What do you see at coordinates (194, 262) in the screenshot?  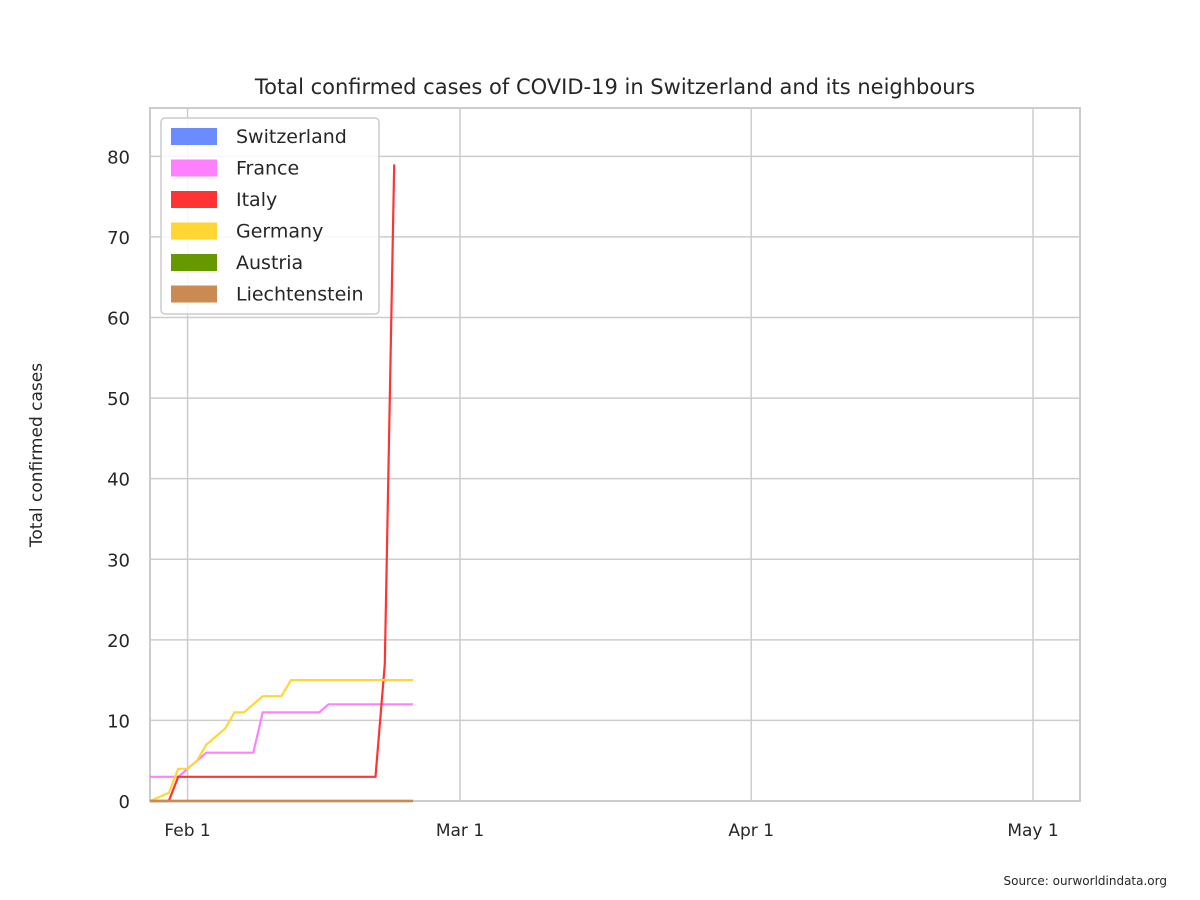 I see `legend-swatch-austria` at bounding box center [194, 262].